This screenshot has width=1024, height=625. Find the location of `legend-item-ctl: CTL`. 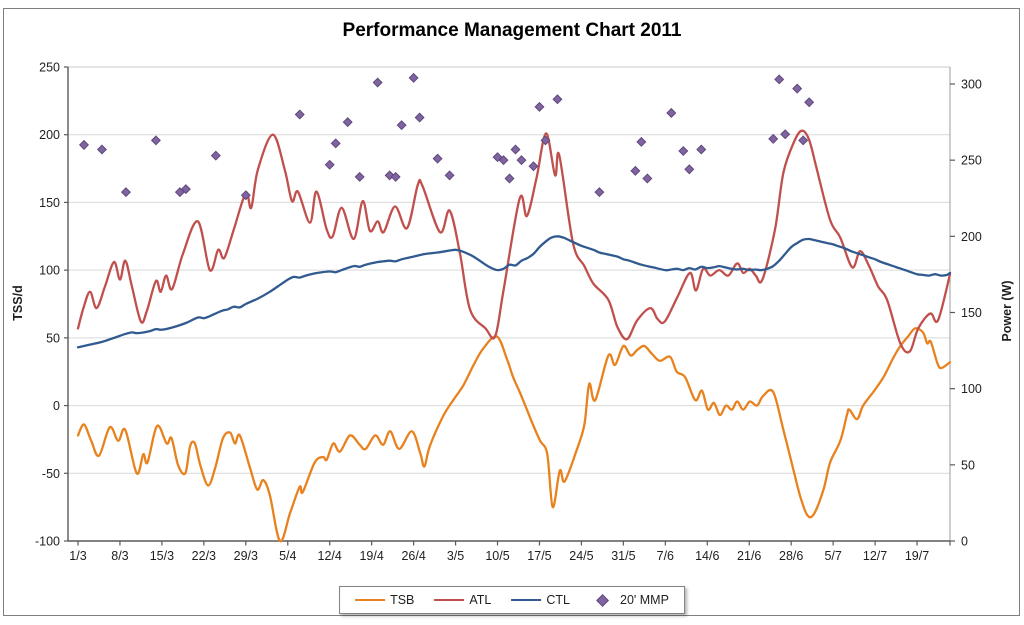

legend-item-ctl: CTL is located at coordinates (540, 600).